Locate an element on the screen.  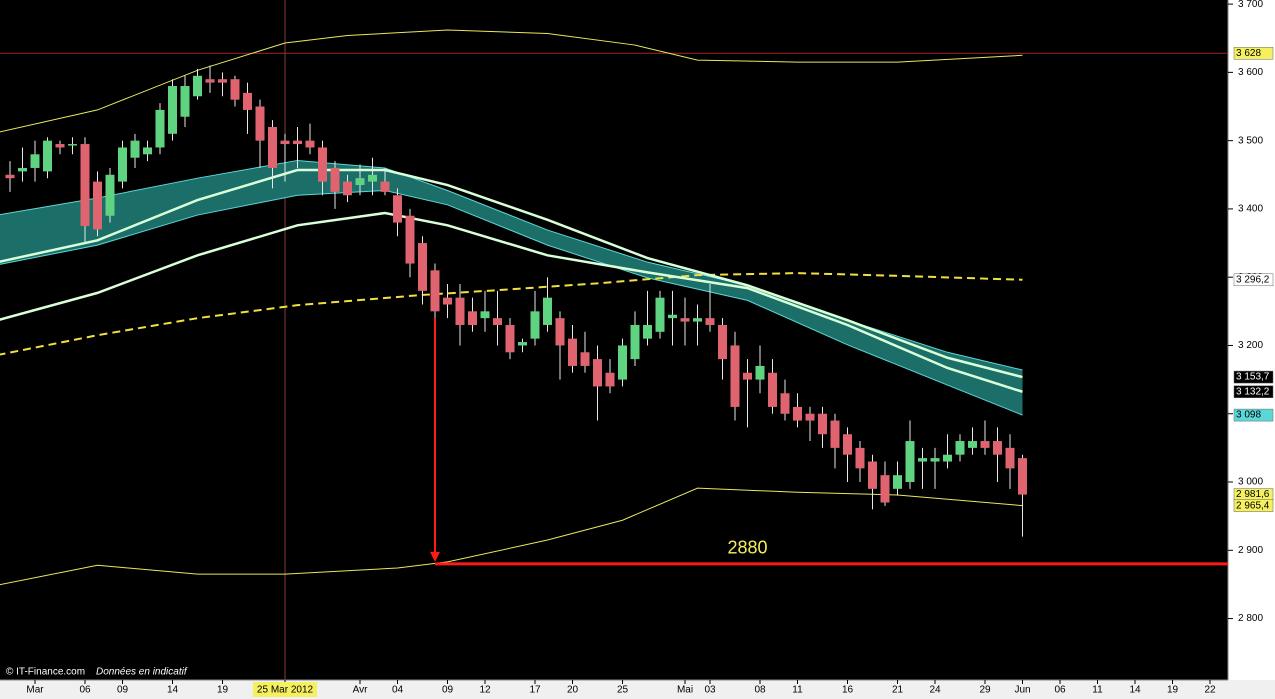
x-tick-label: Jun is located at coordinates (1022, 690).